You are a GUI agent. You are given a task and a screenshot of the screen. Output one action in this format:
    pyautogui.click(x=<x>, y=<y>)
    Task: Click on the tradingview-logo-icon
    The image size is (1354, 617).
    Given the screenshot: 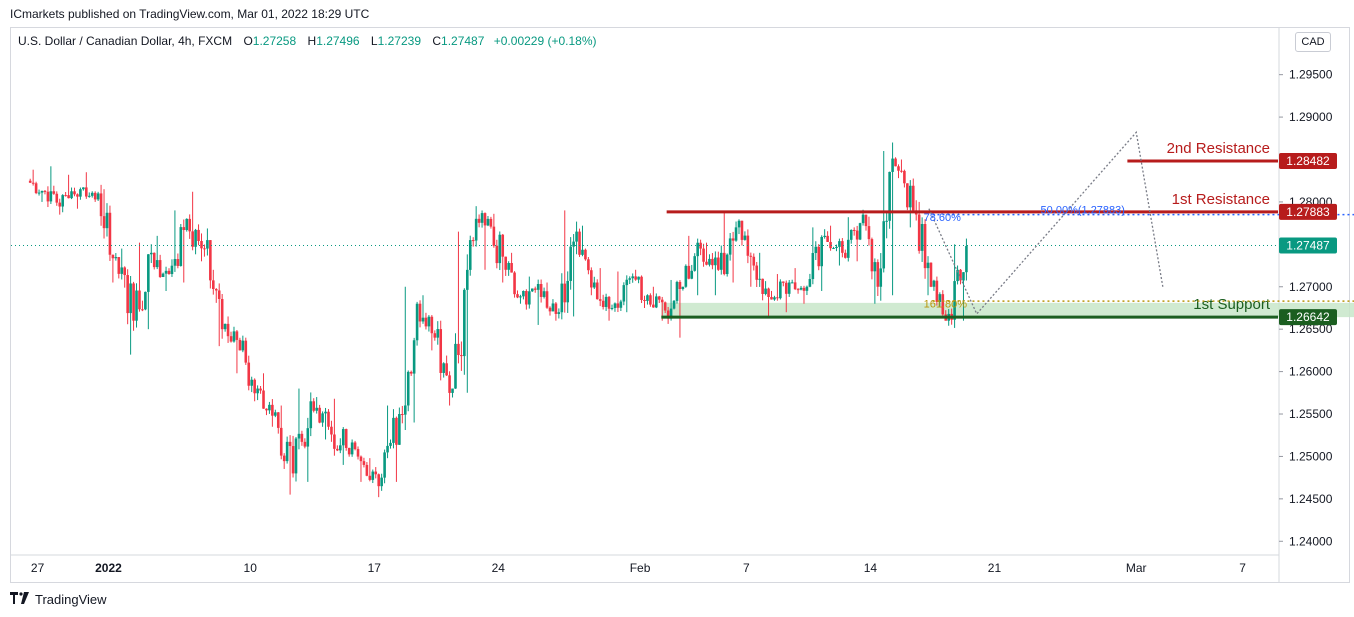 What is the action you would take?
    pyautogui.click(x=20, y=599)
    